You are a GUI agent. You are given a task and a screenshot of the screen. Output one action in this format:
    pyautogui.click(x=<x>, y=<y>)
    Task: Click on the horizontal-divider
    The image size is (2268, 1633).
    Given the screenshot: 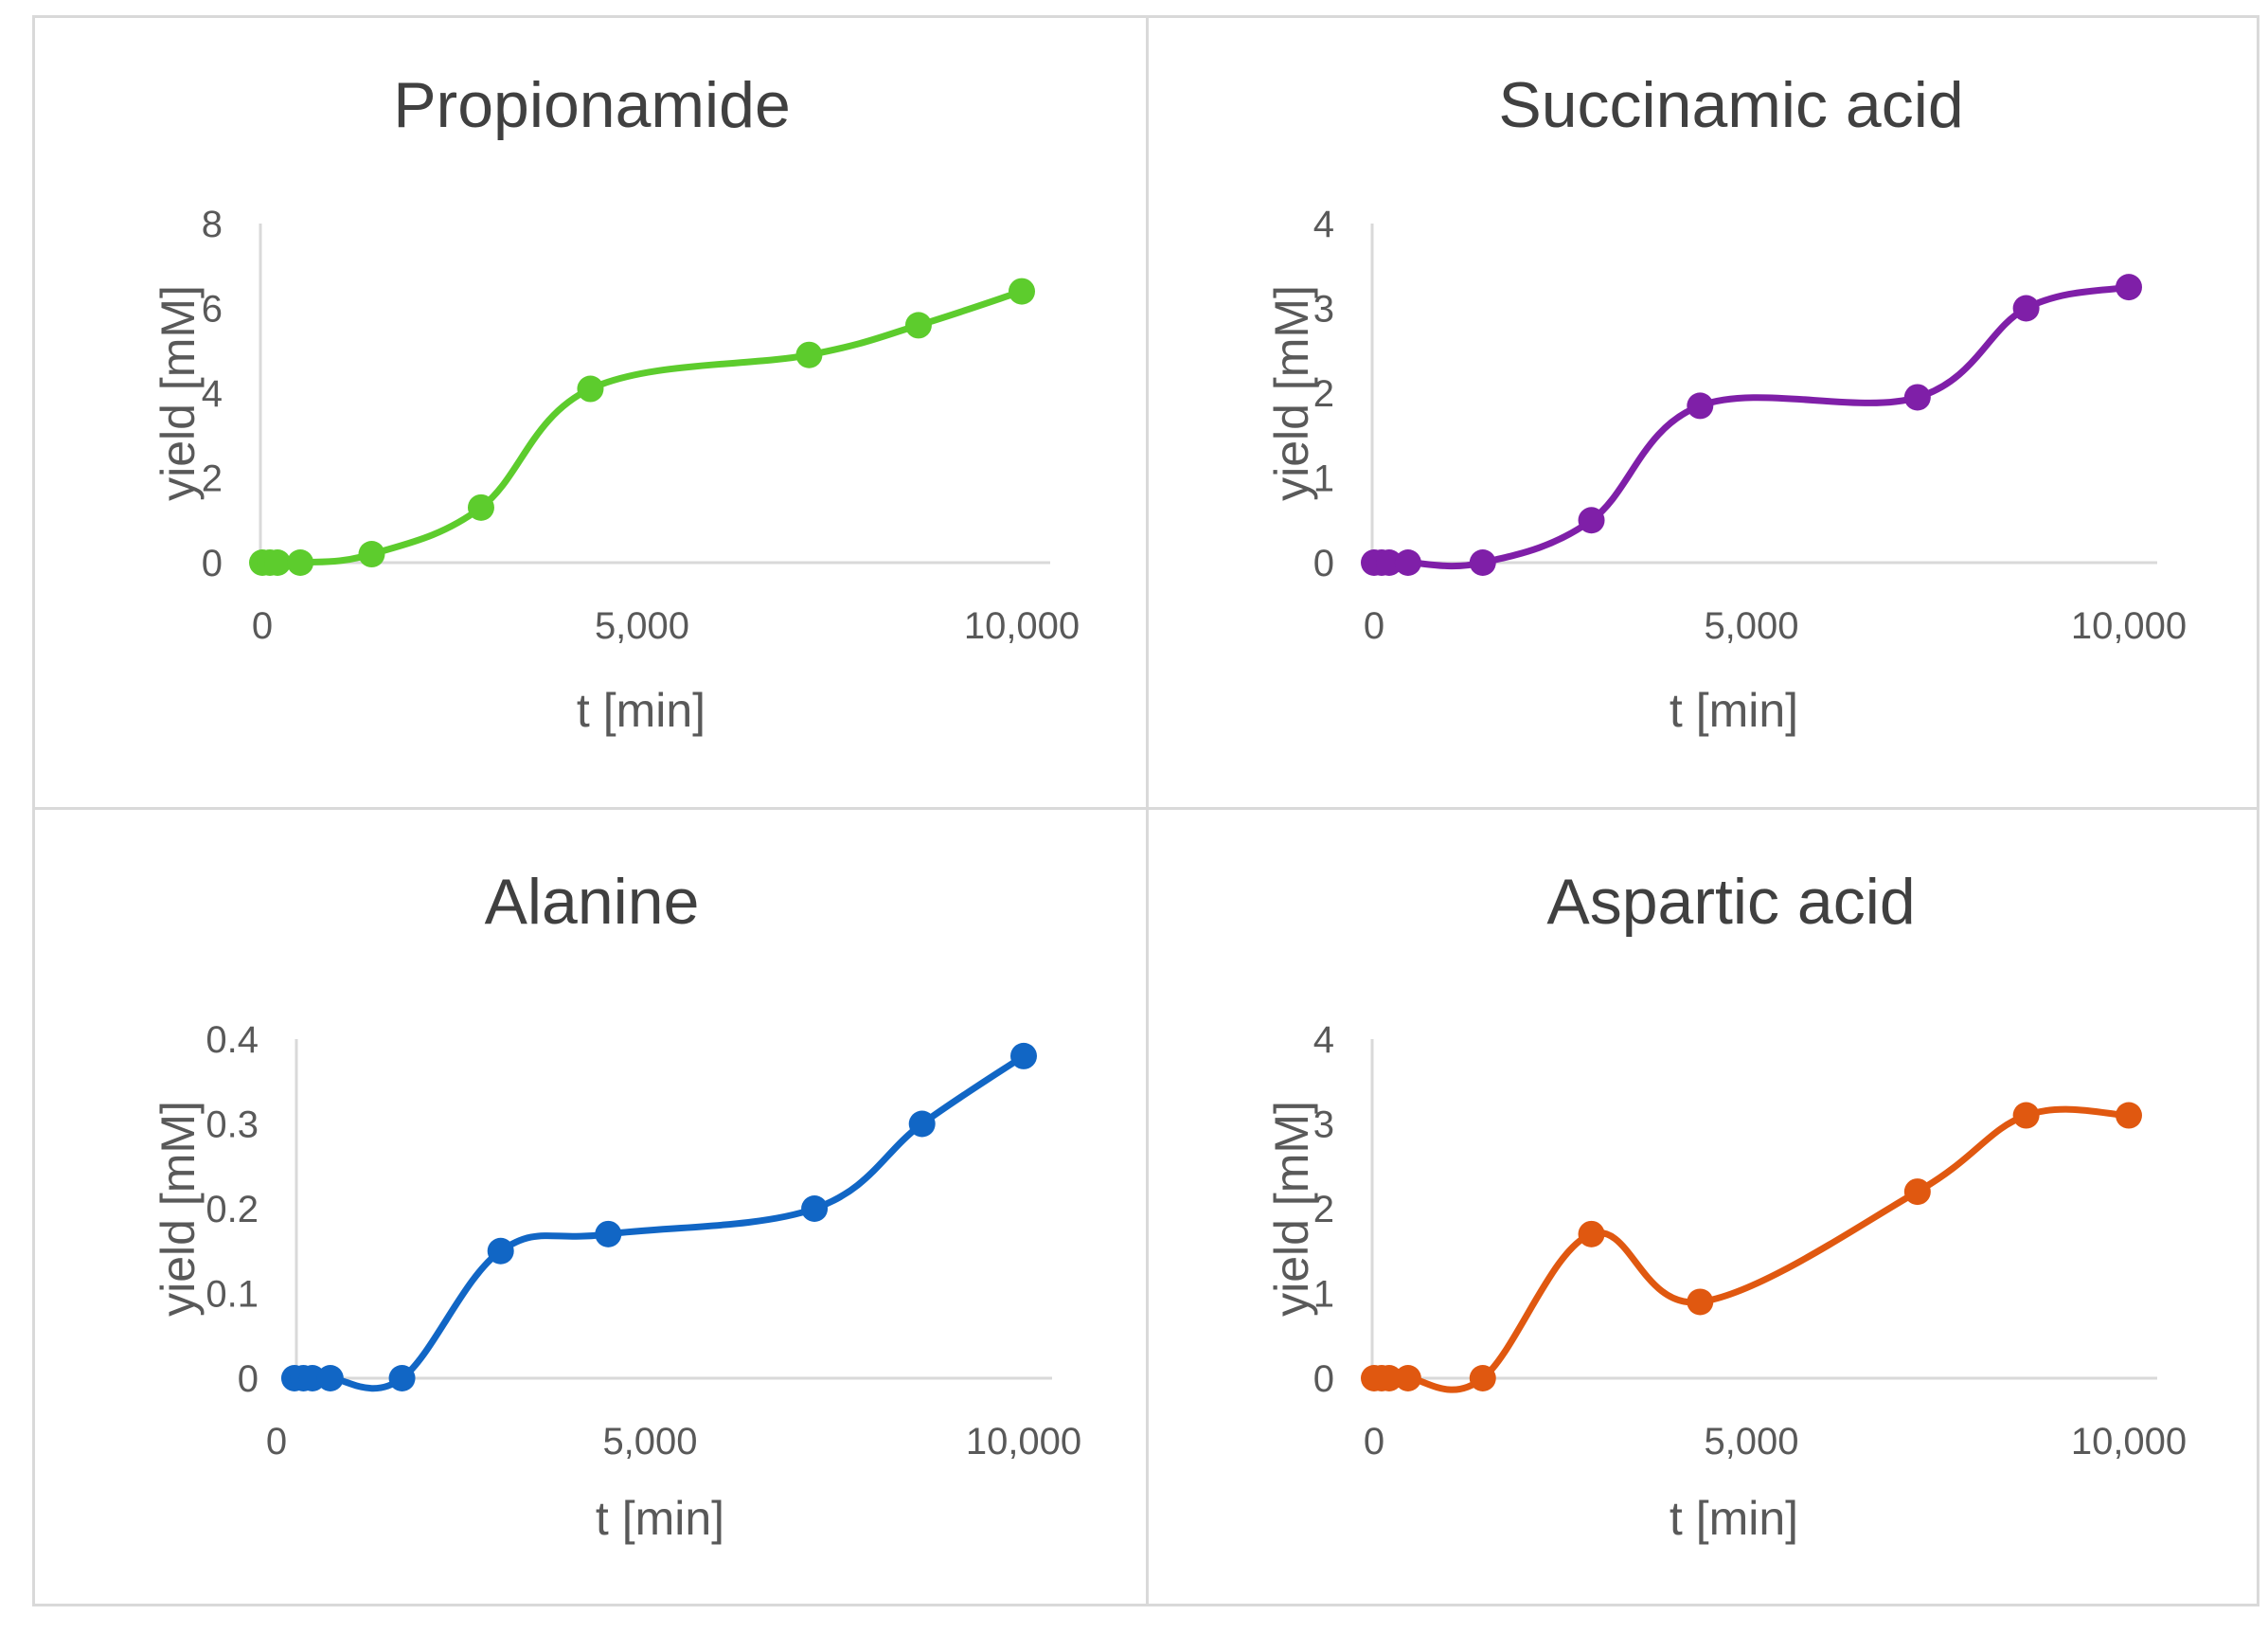 What is the action you would take?
    pyautogui.click(x=1146, y=809)
    